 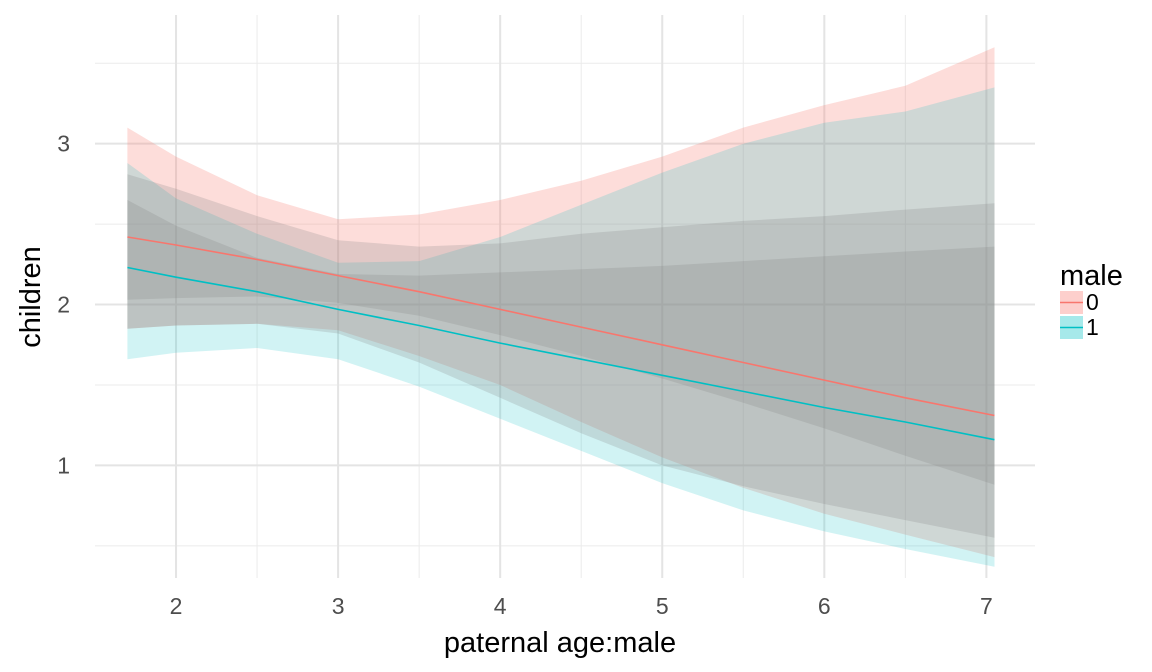 I want to click on x-axis-title: paternal age:male, so click(x=560, y=643).